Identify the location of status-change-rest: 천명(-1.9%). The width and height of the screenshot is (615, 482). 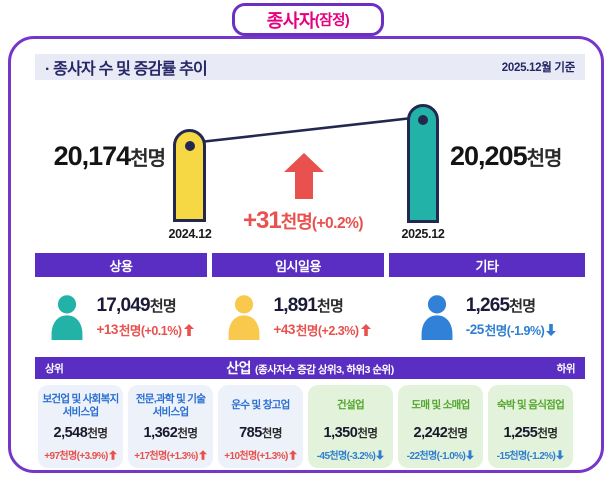
(514, 331).